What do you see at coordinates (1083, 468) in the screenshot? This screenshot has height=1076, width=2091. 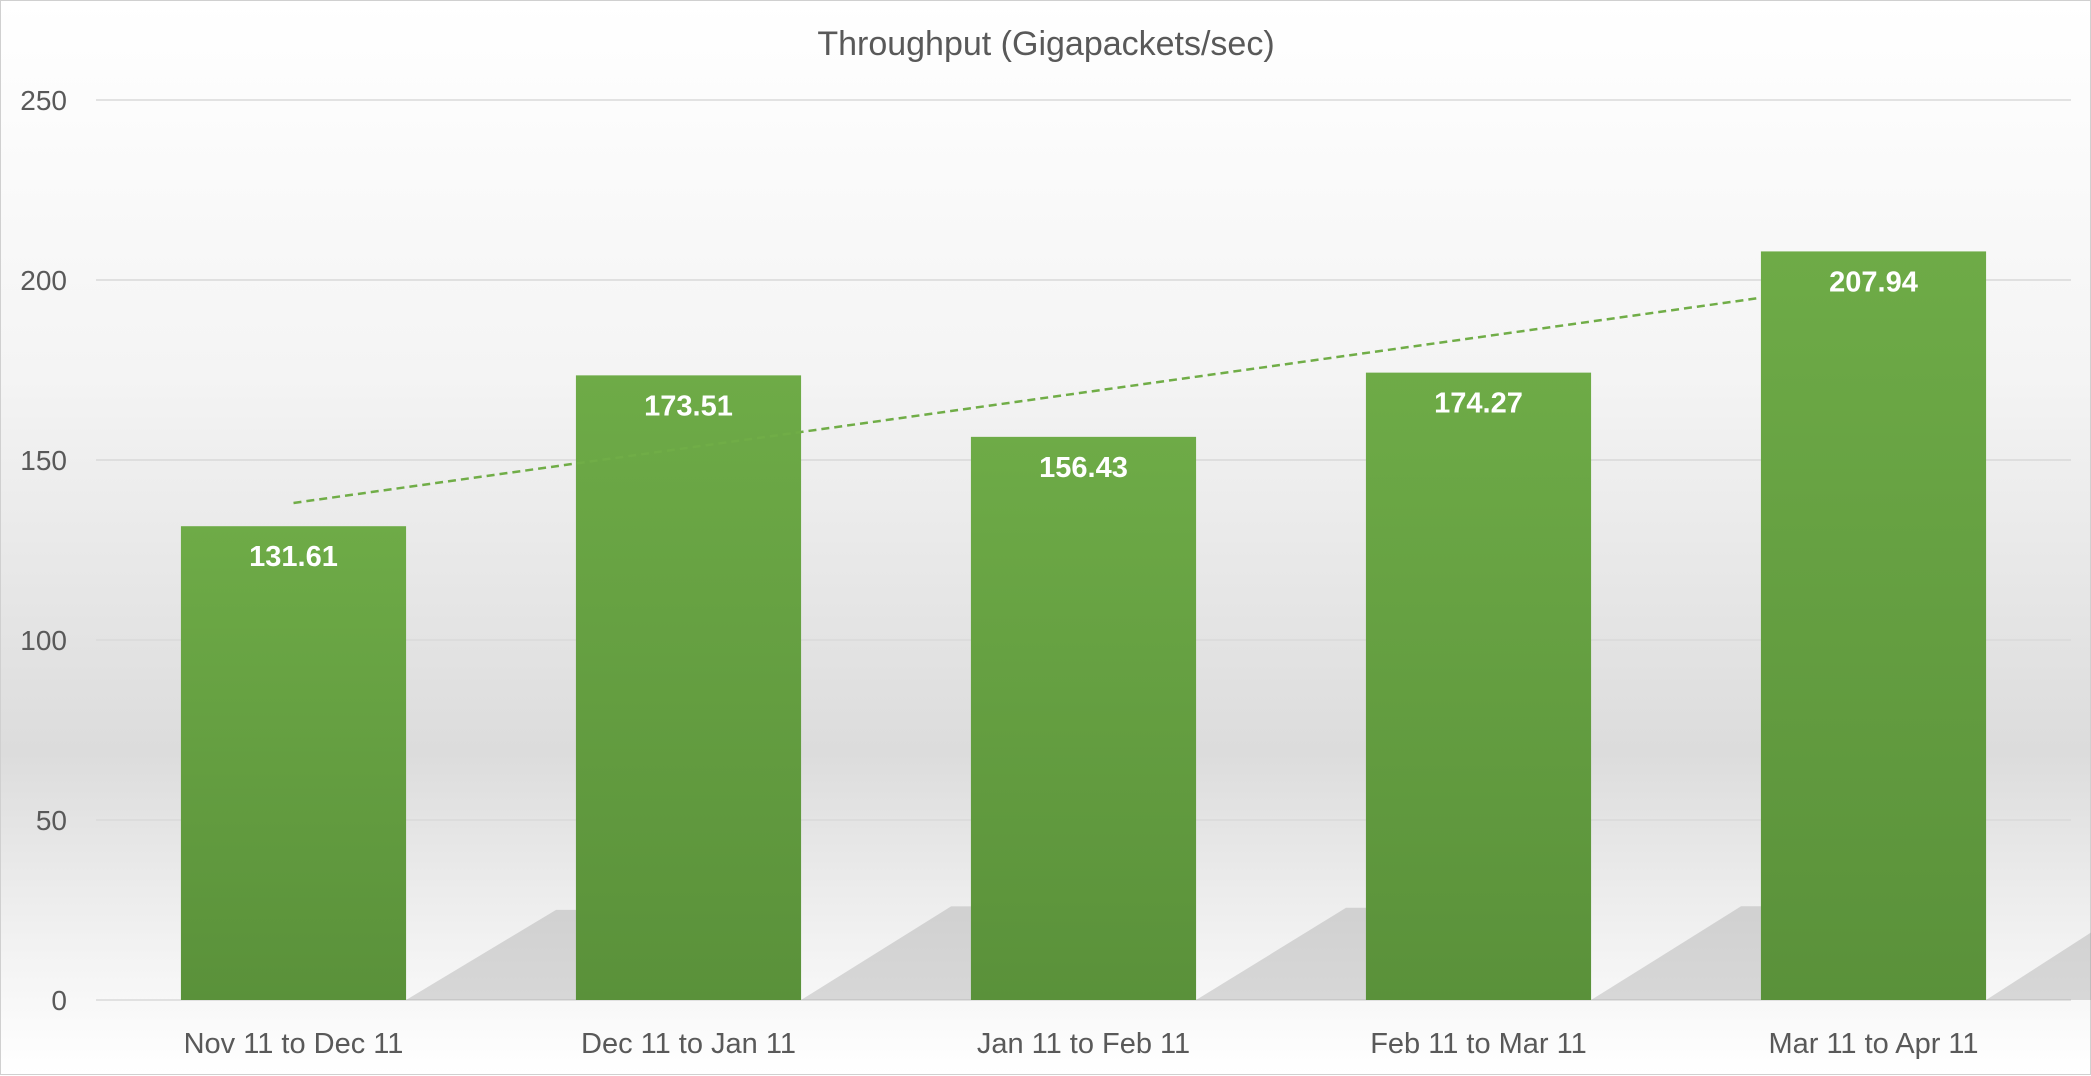 I see `data-label: 156.43` at bounding box center [1083, 468].